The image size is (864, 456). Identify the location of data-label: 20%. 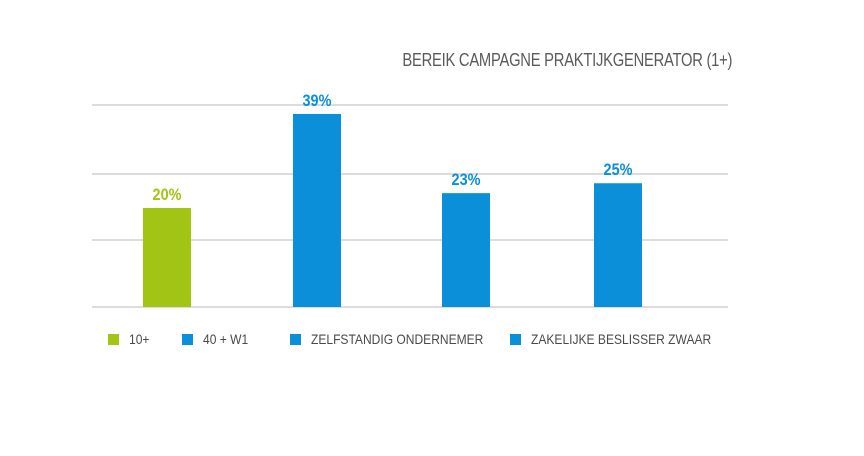
(167, 195).